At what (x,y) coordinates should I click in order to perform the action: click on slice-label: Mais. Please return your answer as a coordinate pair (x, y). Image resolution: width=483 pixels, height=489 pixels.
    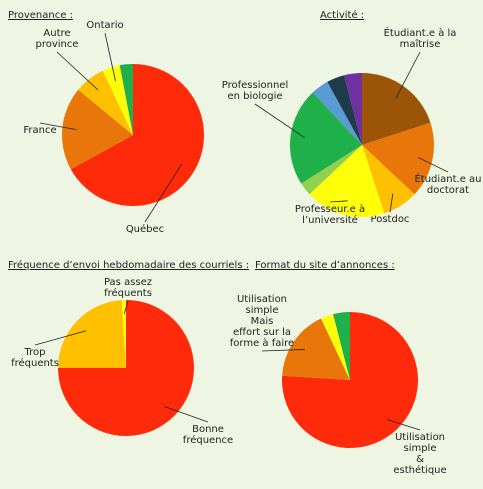
    Looking at the image, I should click on (262, 321).